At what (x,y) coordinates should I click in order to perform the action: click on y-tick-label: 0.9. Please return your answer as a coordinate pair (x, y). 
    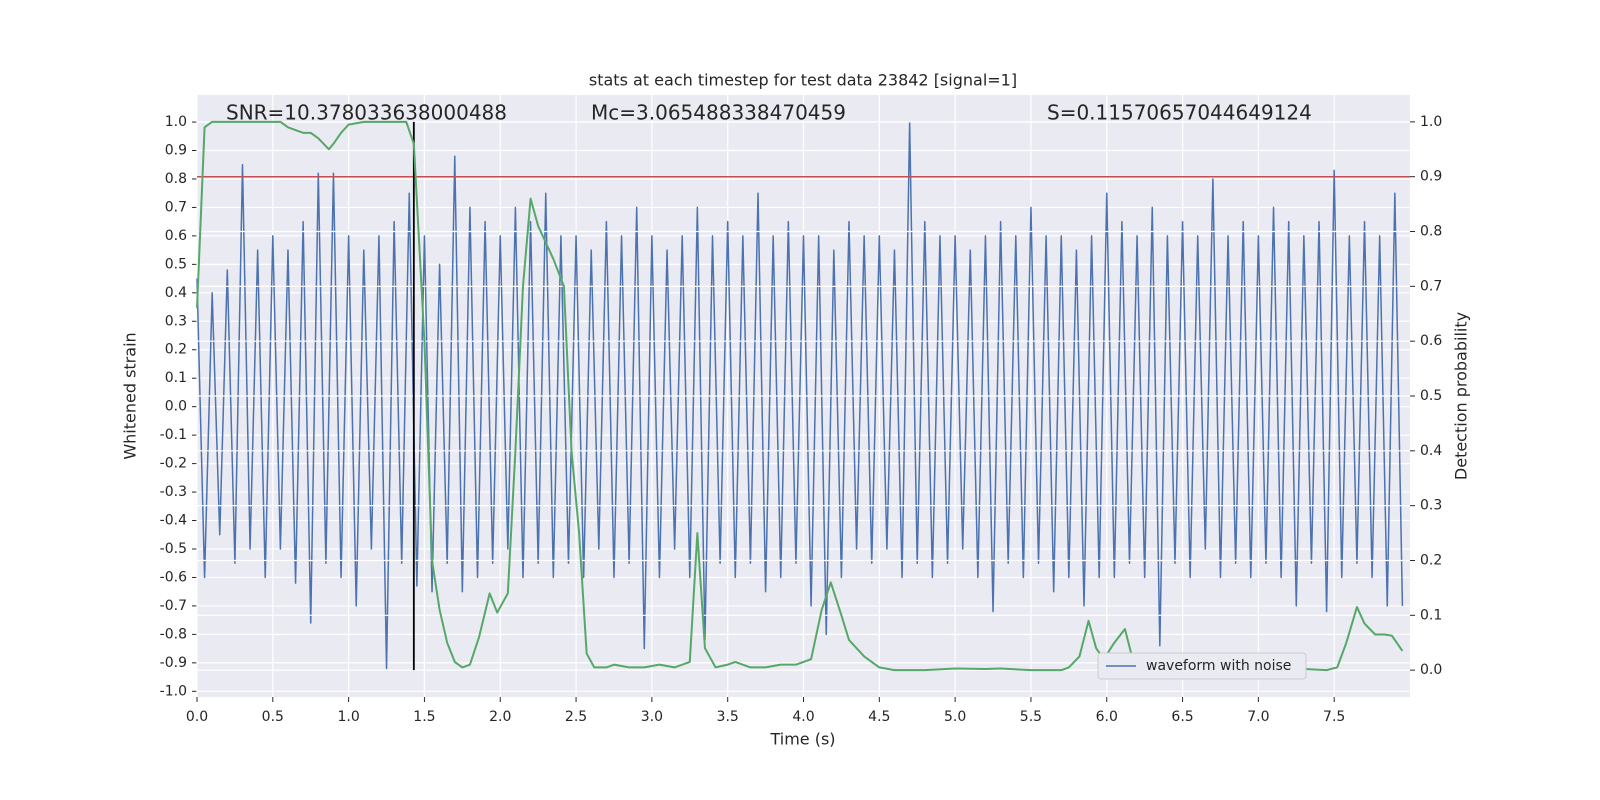
    Looking at the image, I should click on (176, 151).